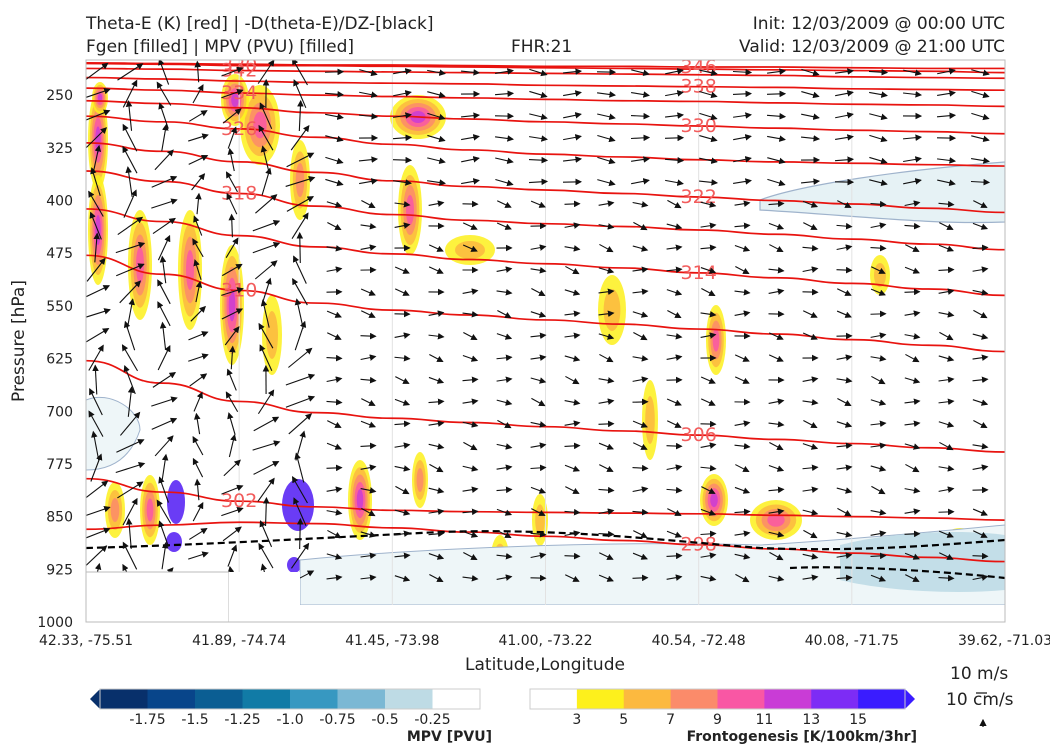 The image size is (1050, 750). What do you see at coordinates (910, 699) in the screenshot?
I see `colorbar-extend-arrow` at bounding box center [910, 699].